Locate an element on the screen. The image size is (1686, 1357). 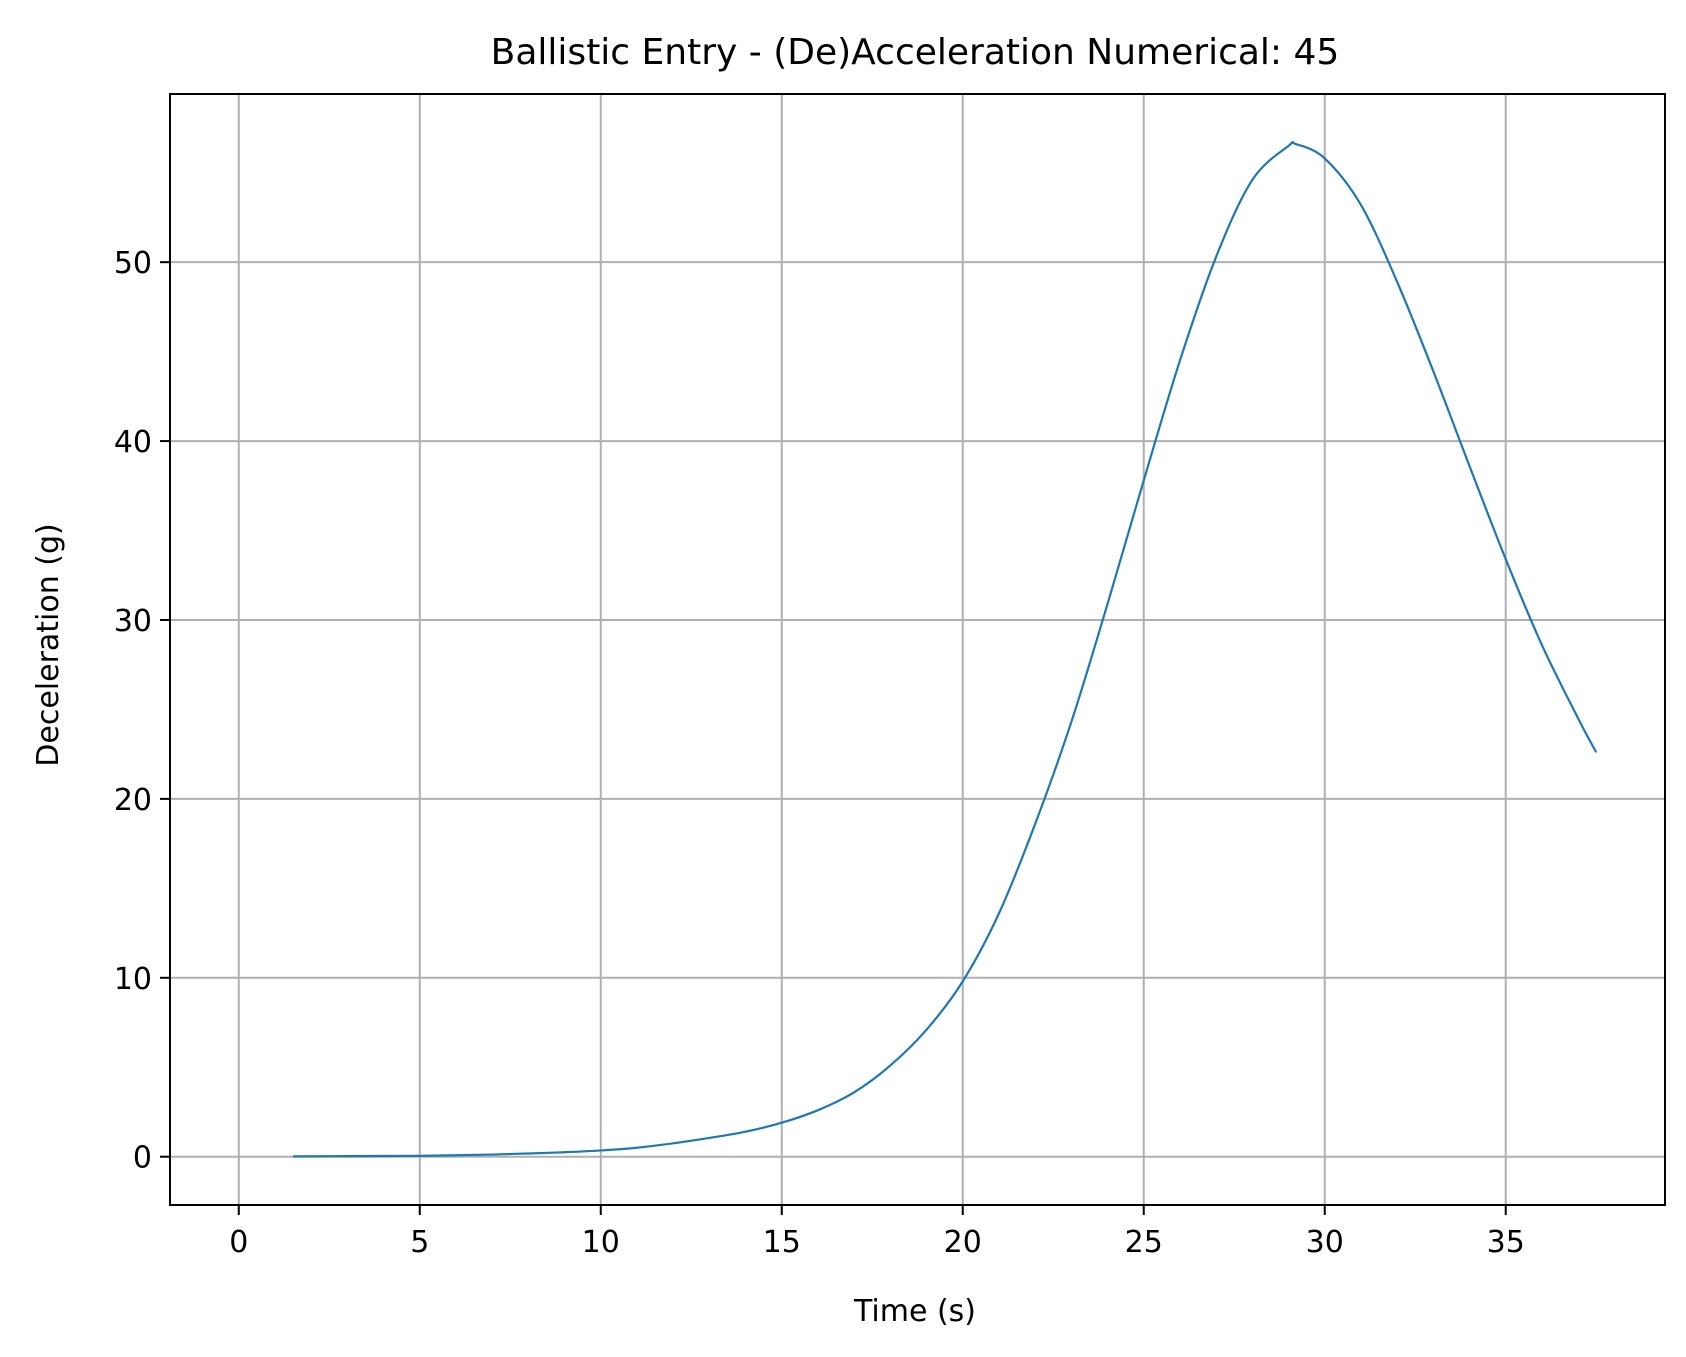
x-axis-label: Time (s) is located at coordinates (914, 1311).